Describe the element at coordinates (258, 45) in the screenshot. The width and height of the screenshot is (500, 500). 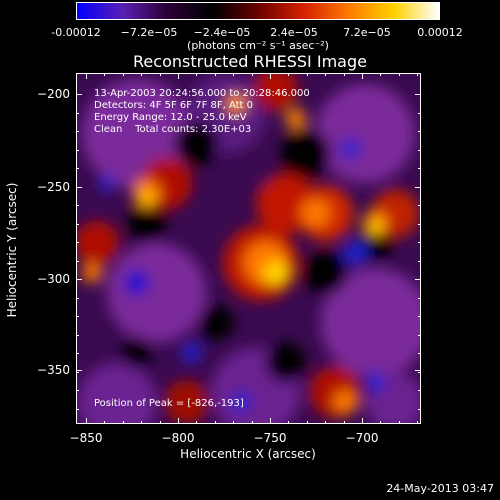
I see `colorbar-units: (photons cm⁻² s⁻¹ asec⁻²)` at that location.